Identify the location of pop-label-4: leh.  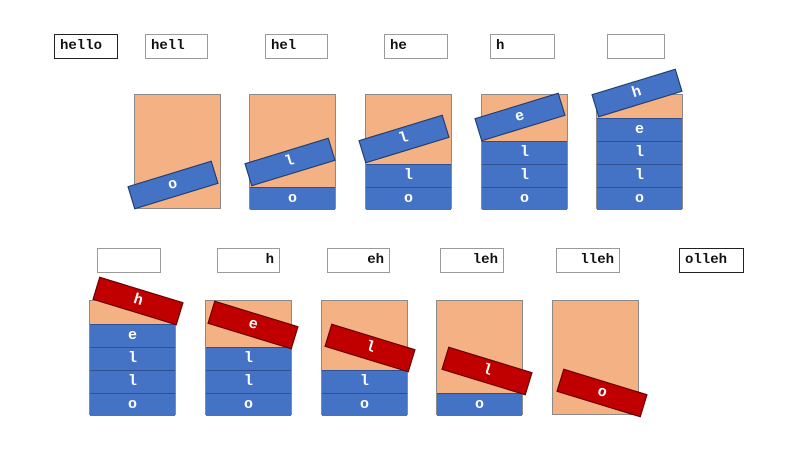
(472, 260).